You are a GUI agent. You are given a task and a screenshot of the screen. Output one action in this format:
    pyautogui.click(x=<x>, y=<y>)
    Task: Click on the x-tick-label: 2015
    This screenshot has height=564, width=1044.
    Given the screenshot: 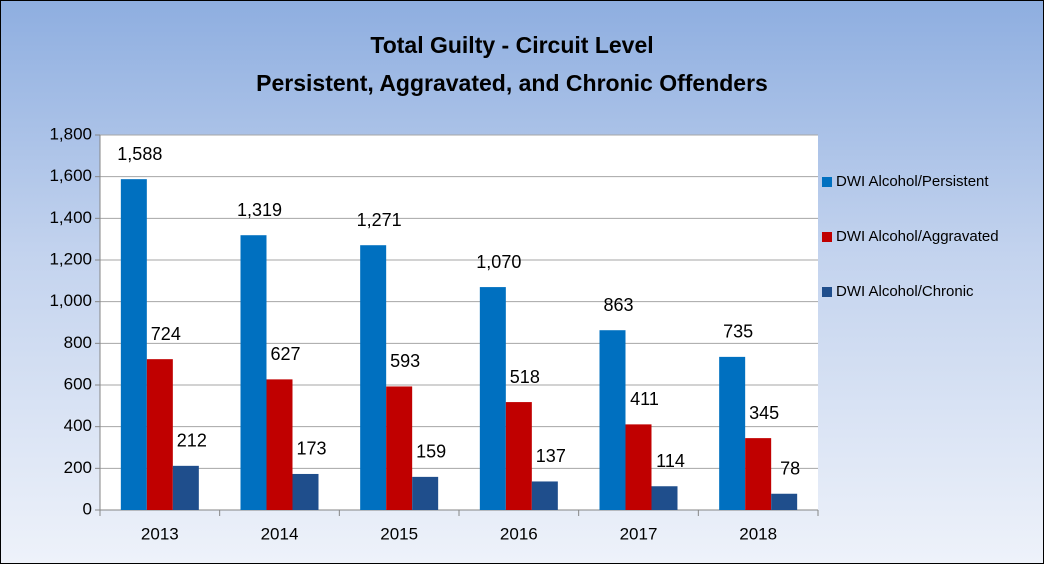 What is the action you would take?
    pyautogui.click(x=399, y=533)
    